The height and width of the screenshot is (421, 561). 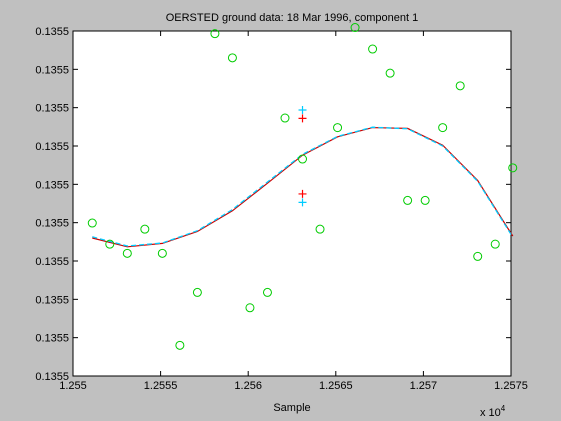 I want to click on x-tick-label: 1.2555, so click(x=161, y=386).